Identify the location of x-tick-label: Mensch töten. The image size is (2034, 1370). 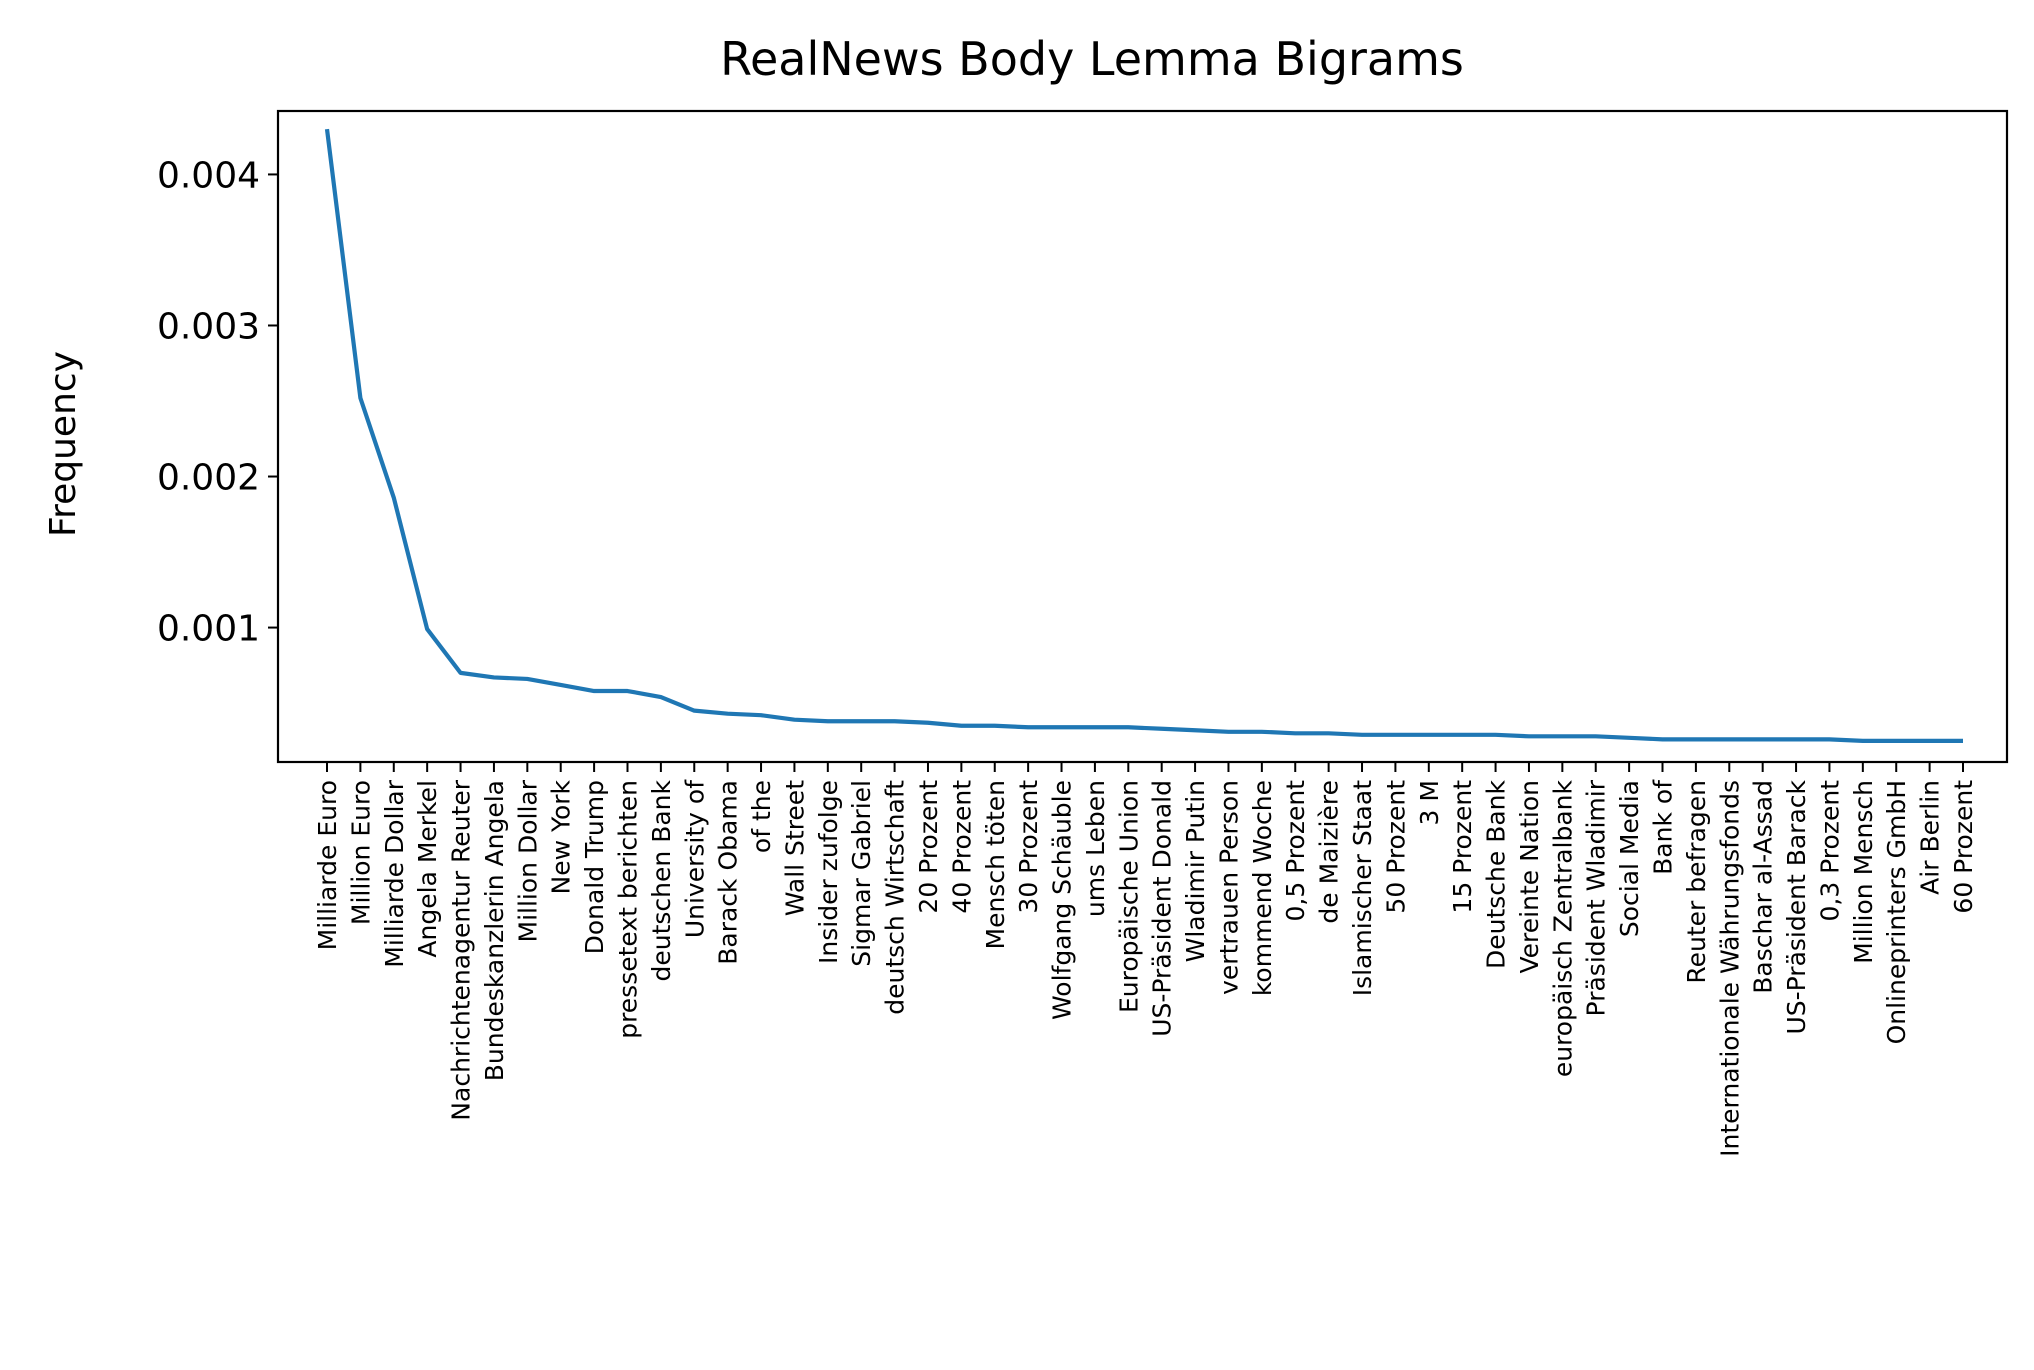
(995, 864).